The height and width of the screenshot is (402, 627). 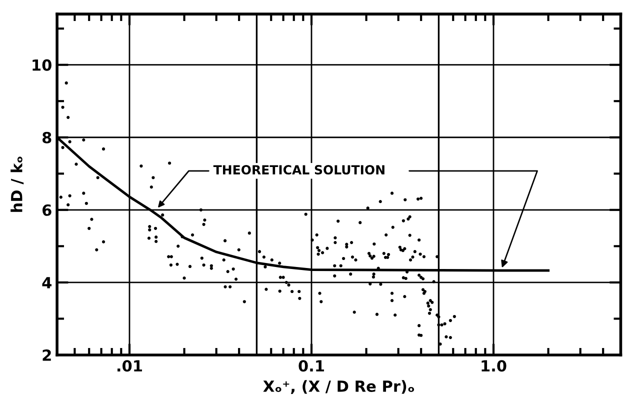 What do you see at coordinates (17, 184) in the screenshot?
I see `y-axis-title: hD / kₒ` at bounding box center [17, 184].